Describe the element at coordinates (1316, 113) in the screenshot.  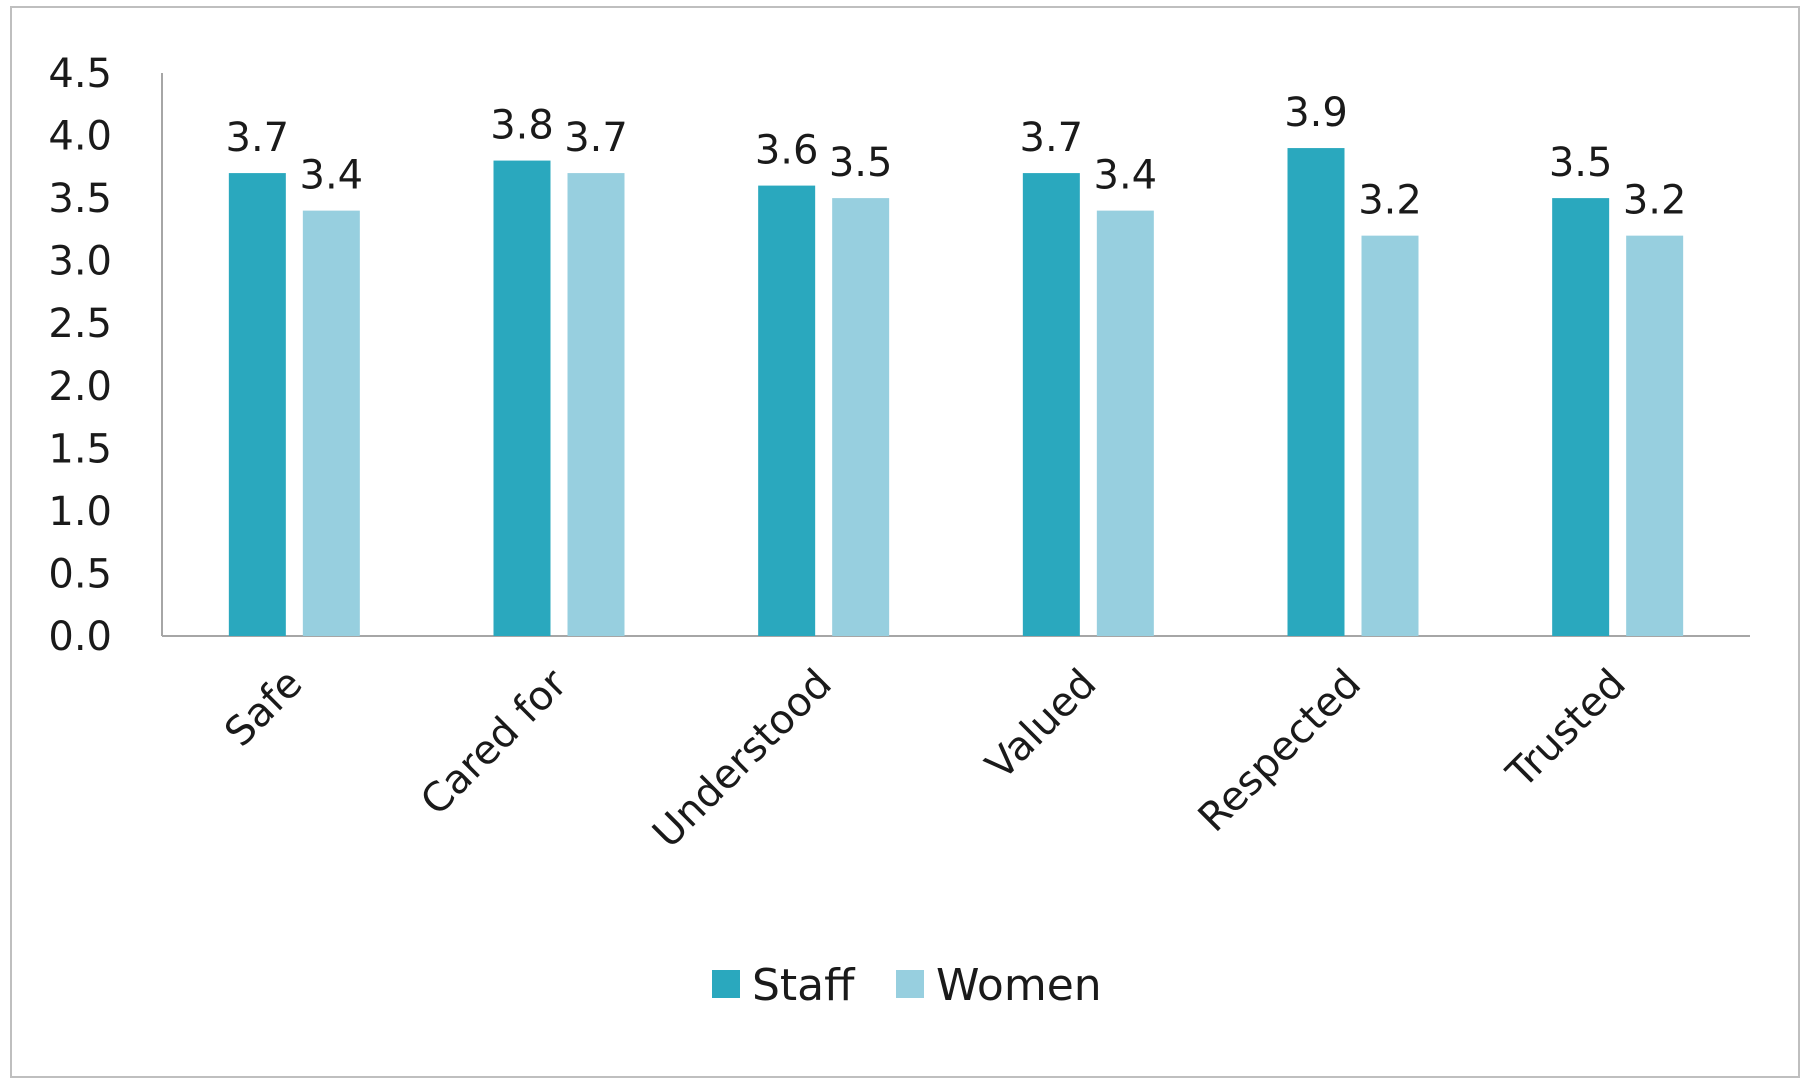
I see `data-label-staff: 3.9` at that location.